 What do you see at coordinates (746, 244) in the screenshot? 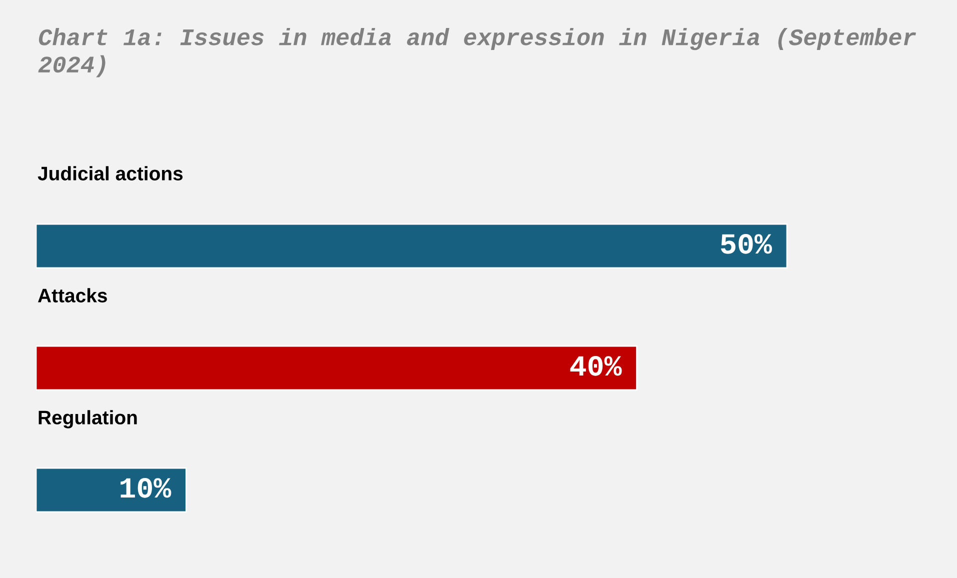
I see `data-label: 50%` at bounding box center [746, 244].